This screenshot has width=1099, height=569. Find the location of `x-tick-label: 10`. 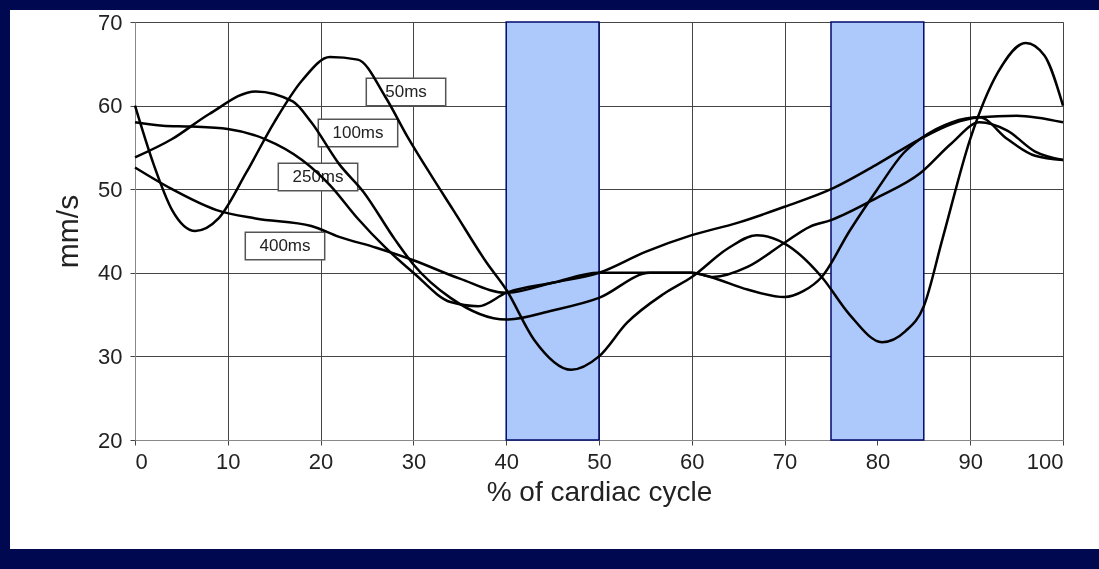

x-tick-label: 10 is located at coordinates (228, 461).